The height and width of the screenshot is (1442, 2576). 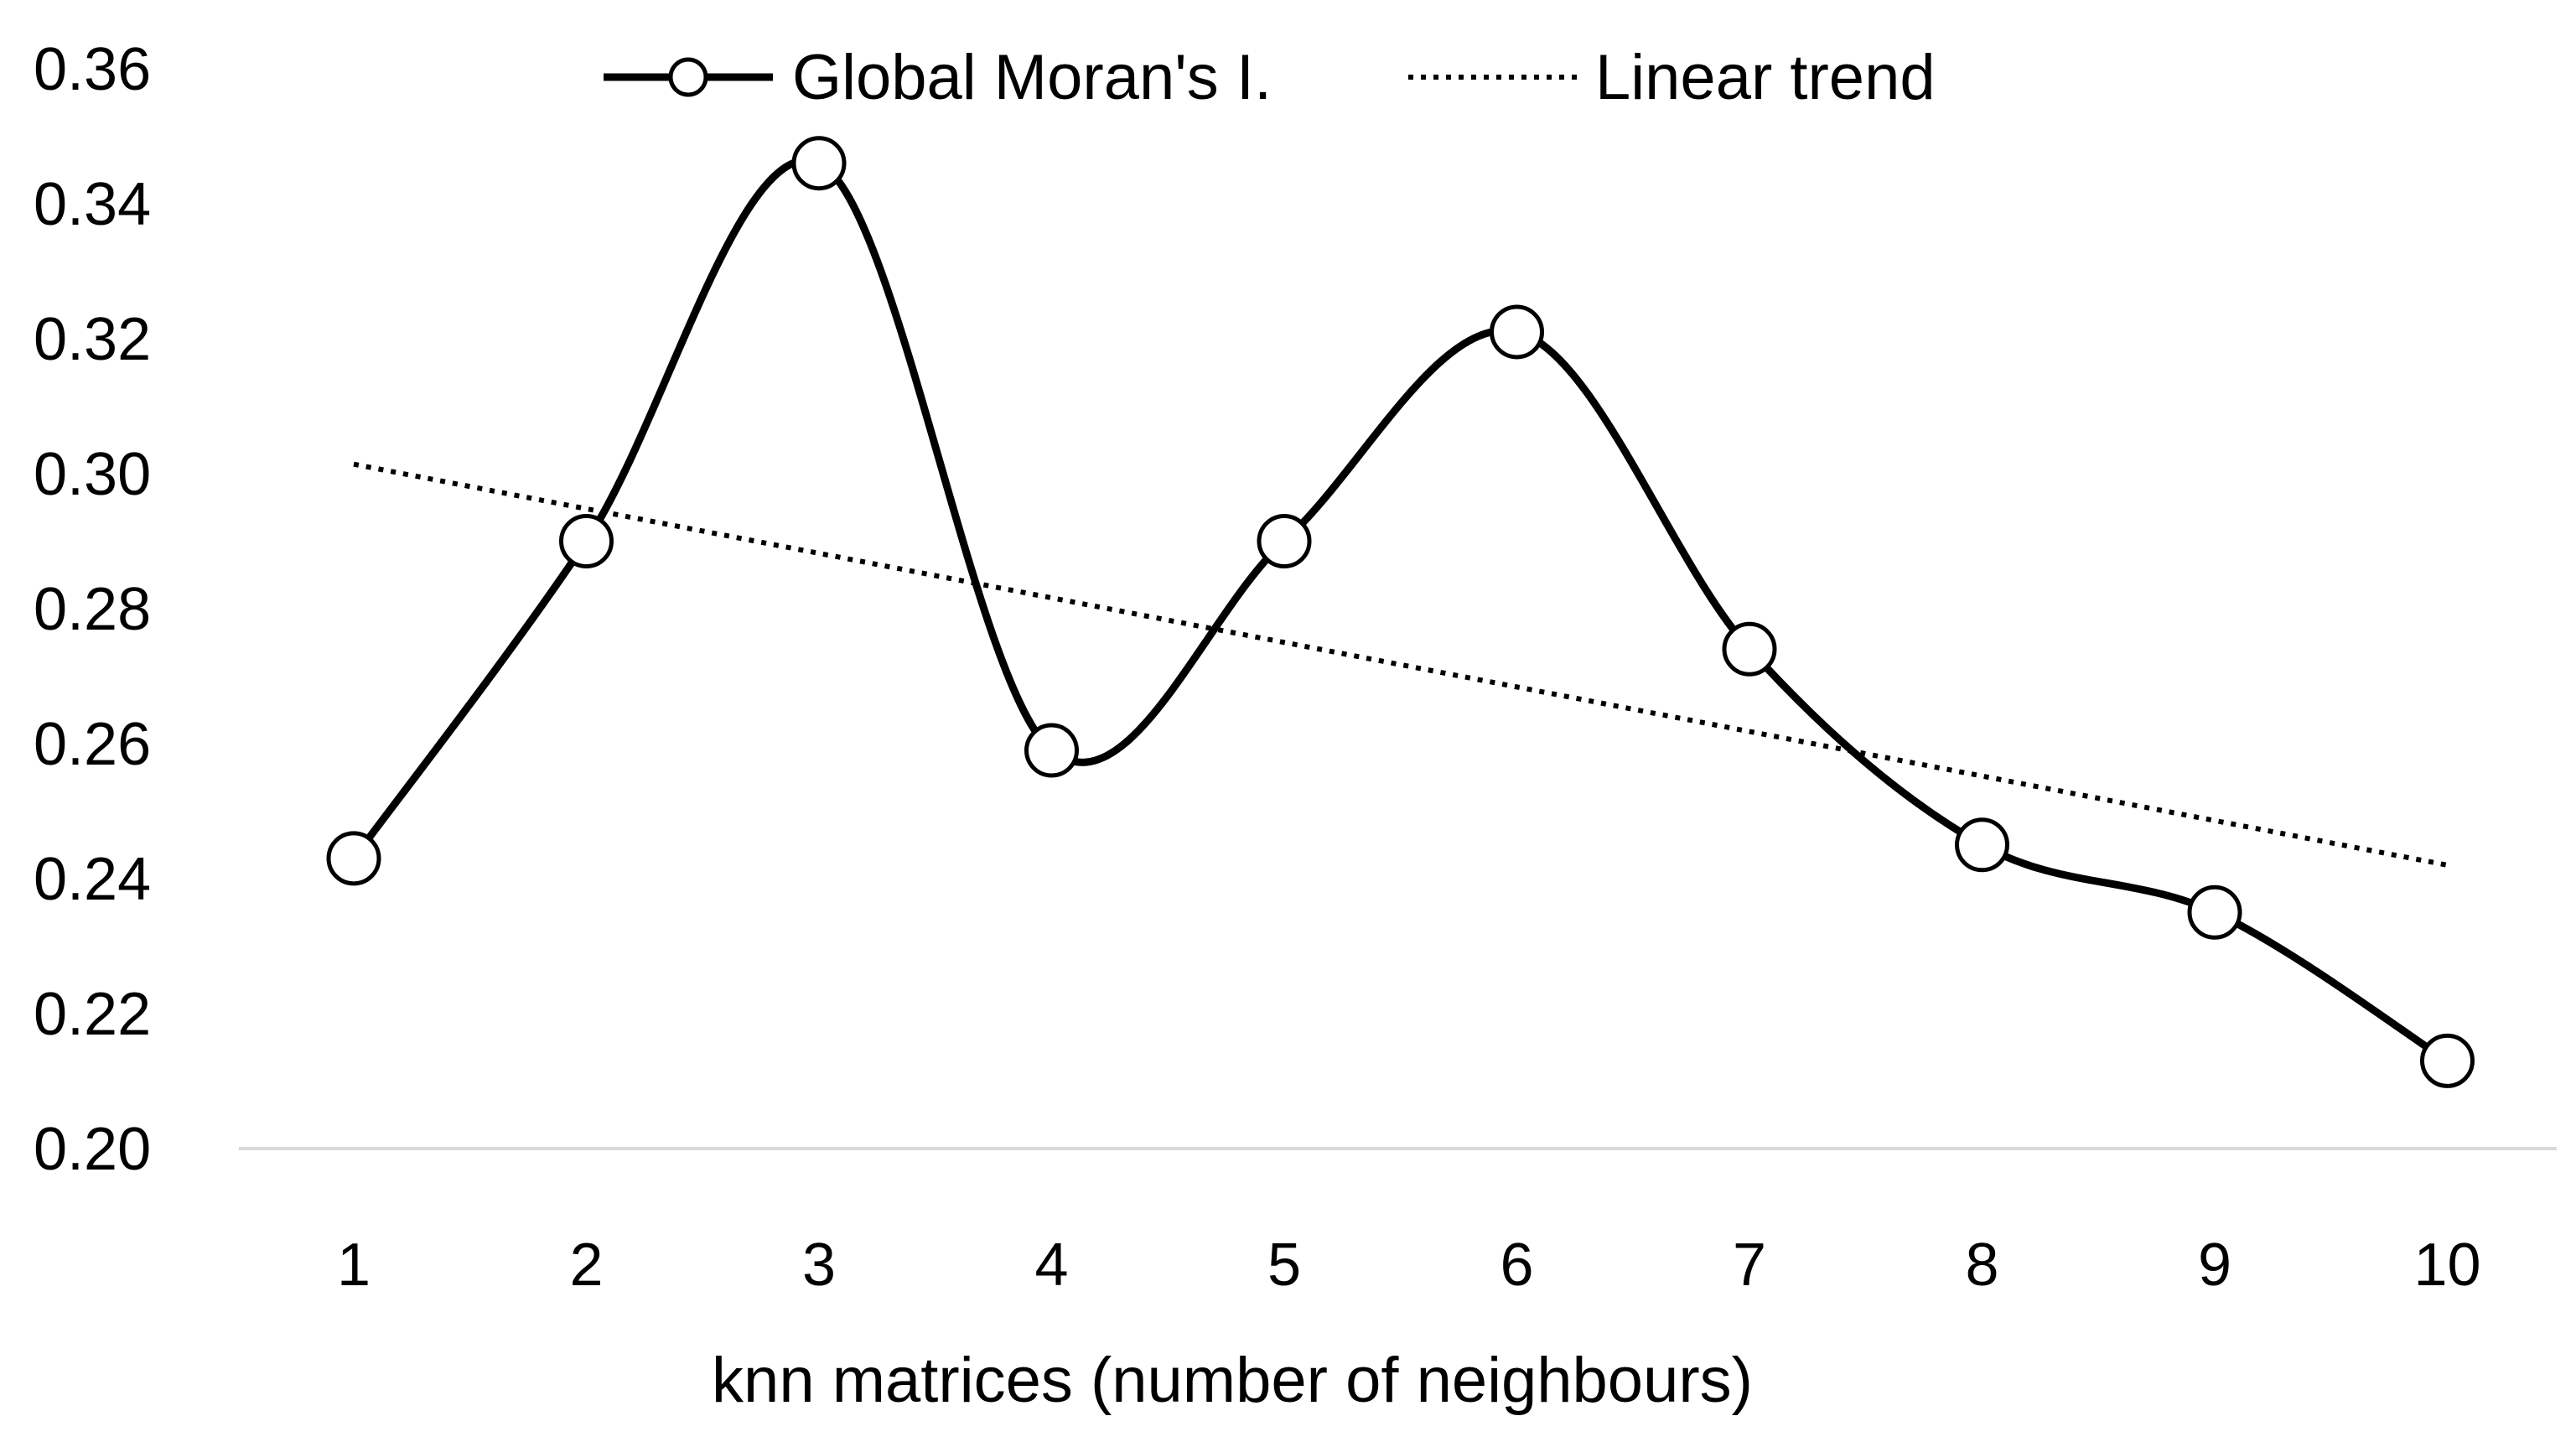 I want to click on x-tick-label-3: 3, so click(x=819, y=1265).